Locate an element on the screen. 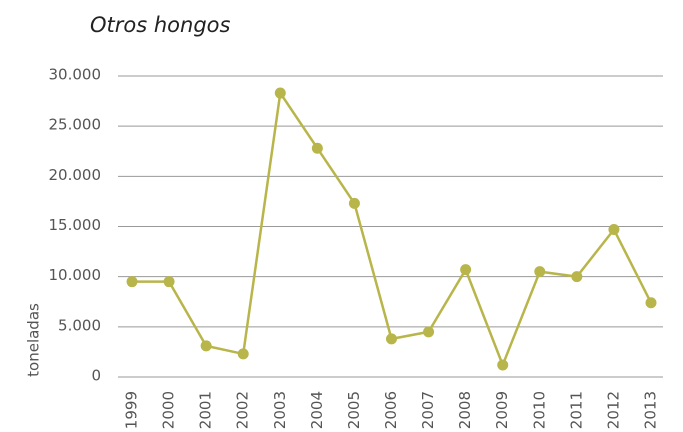 Image resolution: width=683 pixels, height=432 pixels. x-tick-label: 2004 is located at coordinates (317, 410).